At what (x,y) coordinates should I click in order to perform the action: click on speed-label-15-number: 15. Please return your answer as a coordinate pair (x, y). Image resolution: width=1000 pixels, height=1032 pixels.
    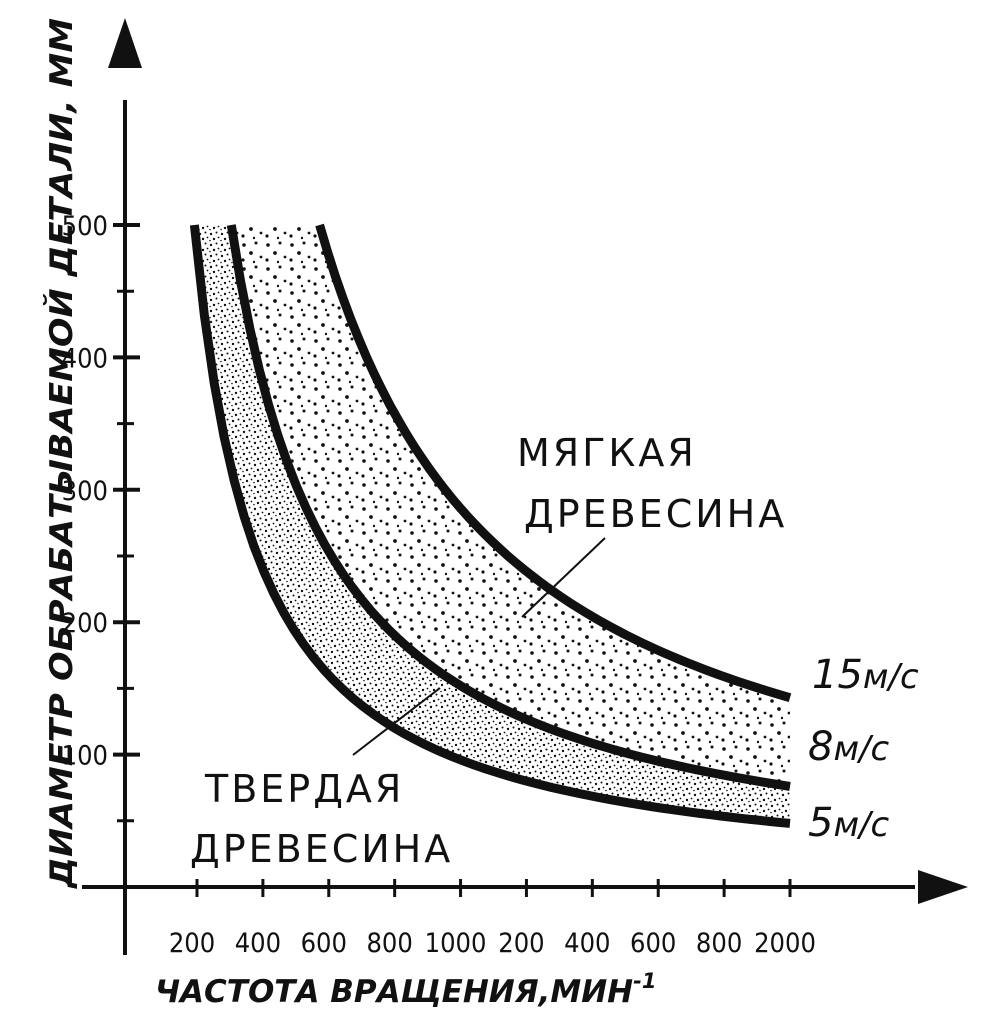
    Looking at the image, I should click on (837, 675).